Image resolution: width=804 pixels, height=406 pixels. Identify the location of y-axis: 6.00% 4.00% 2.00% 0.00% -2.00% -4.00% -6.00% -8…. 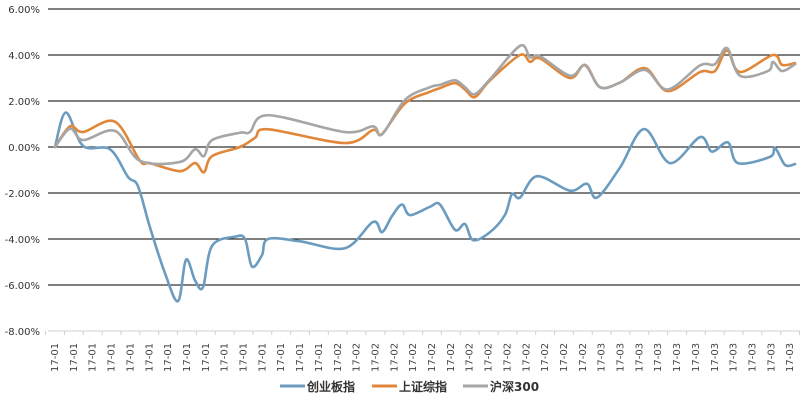
(22, 171).